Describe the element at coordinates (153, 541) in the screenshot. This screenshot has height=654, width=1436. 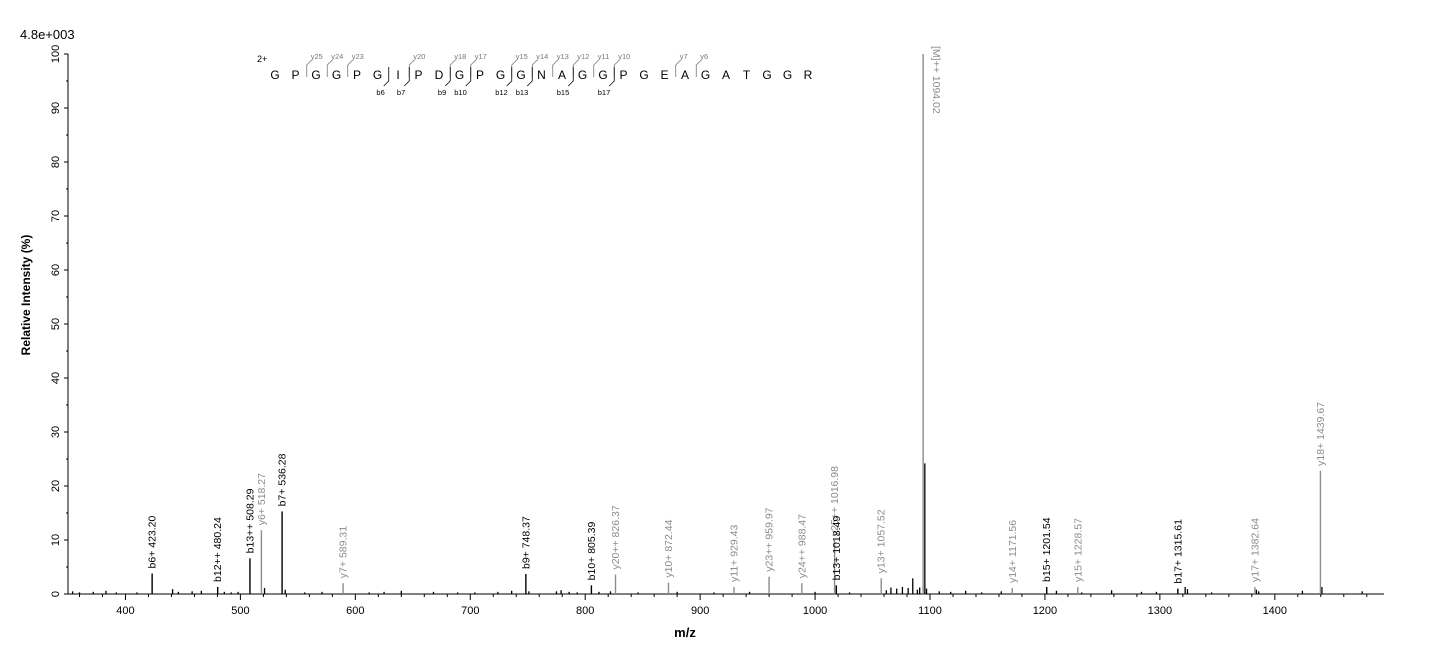
I see `peak-label: b6+ 423.20` at that location.